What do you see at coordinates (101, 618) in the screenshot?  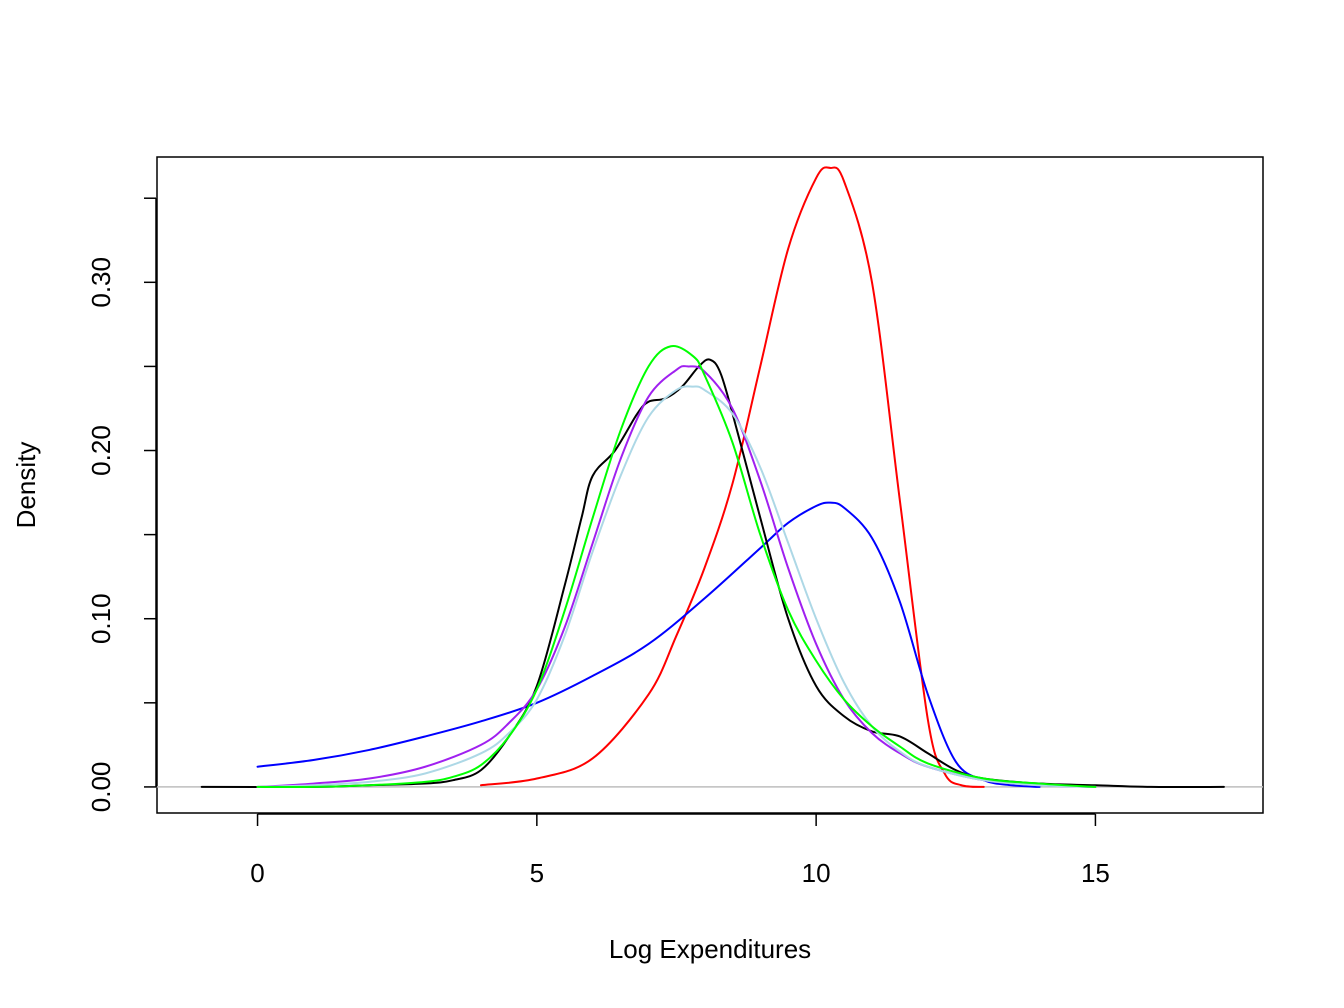 I see `y-tick-label: 0.10` at bounding box center [101, 618].